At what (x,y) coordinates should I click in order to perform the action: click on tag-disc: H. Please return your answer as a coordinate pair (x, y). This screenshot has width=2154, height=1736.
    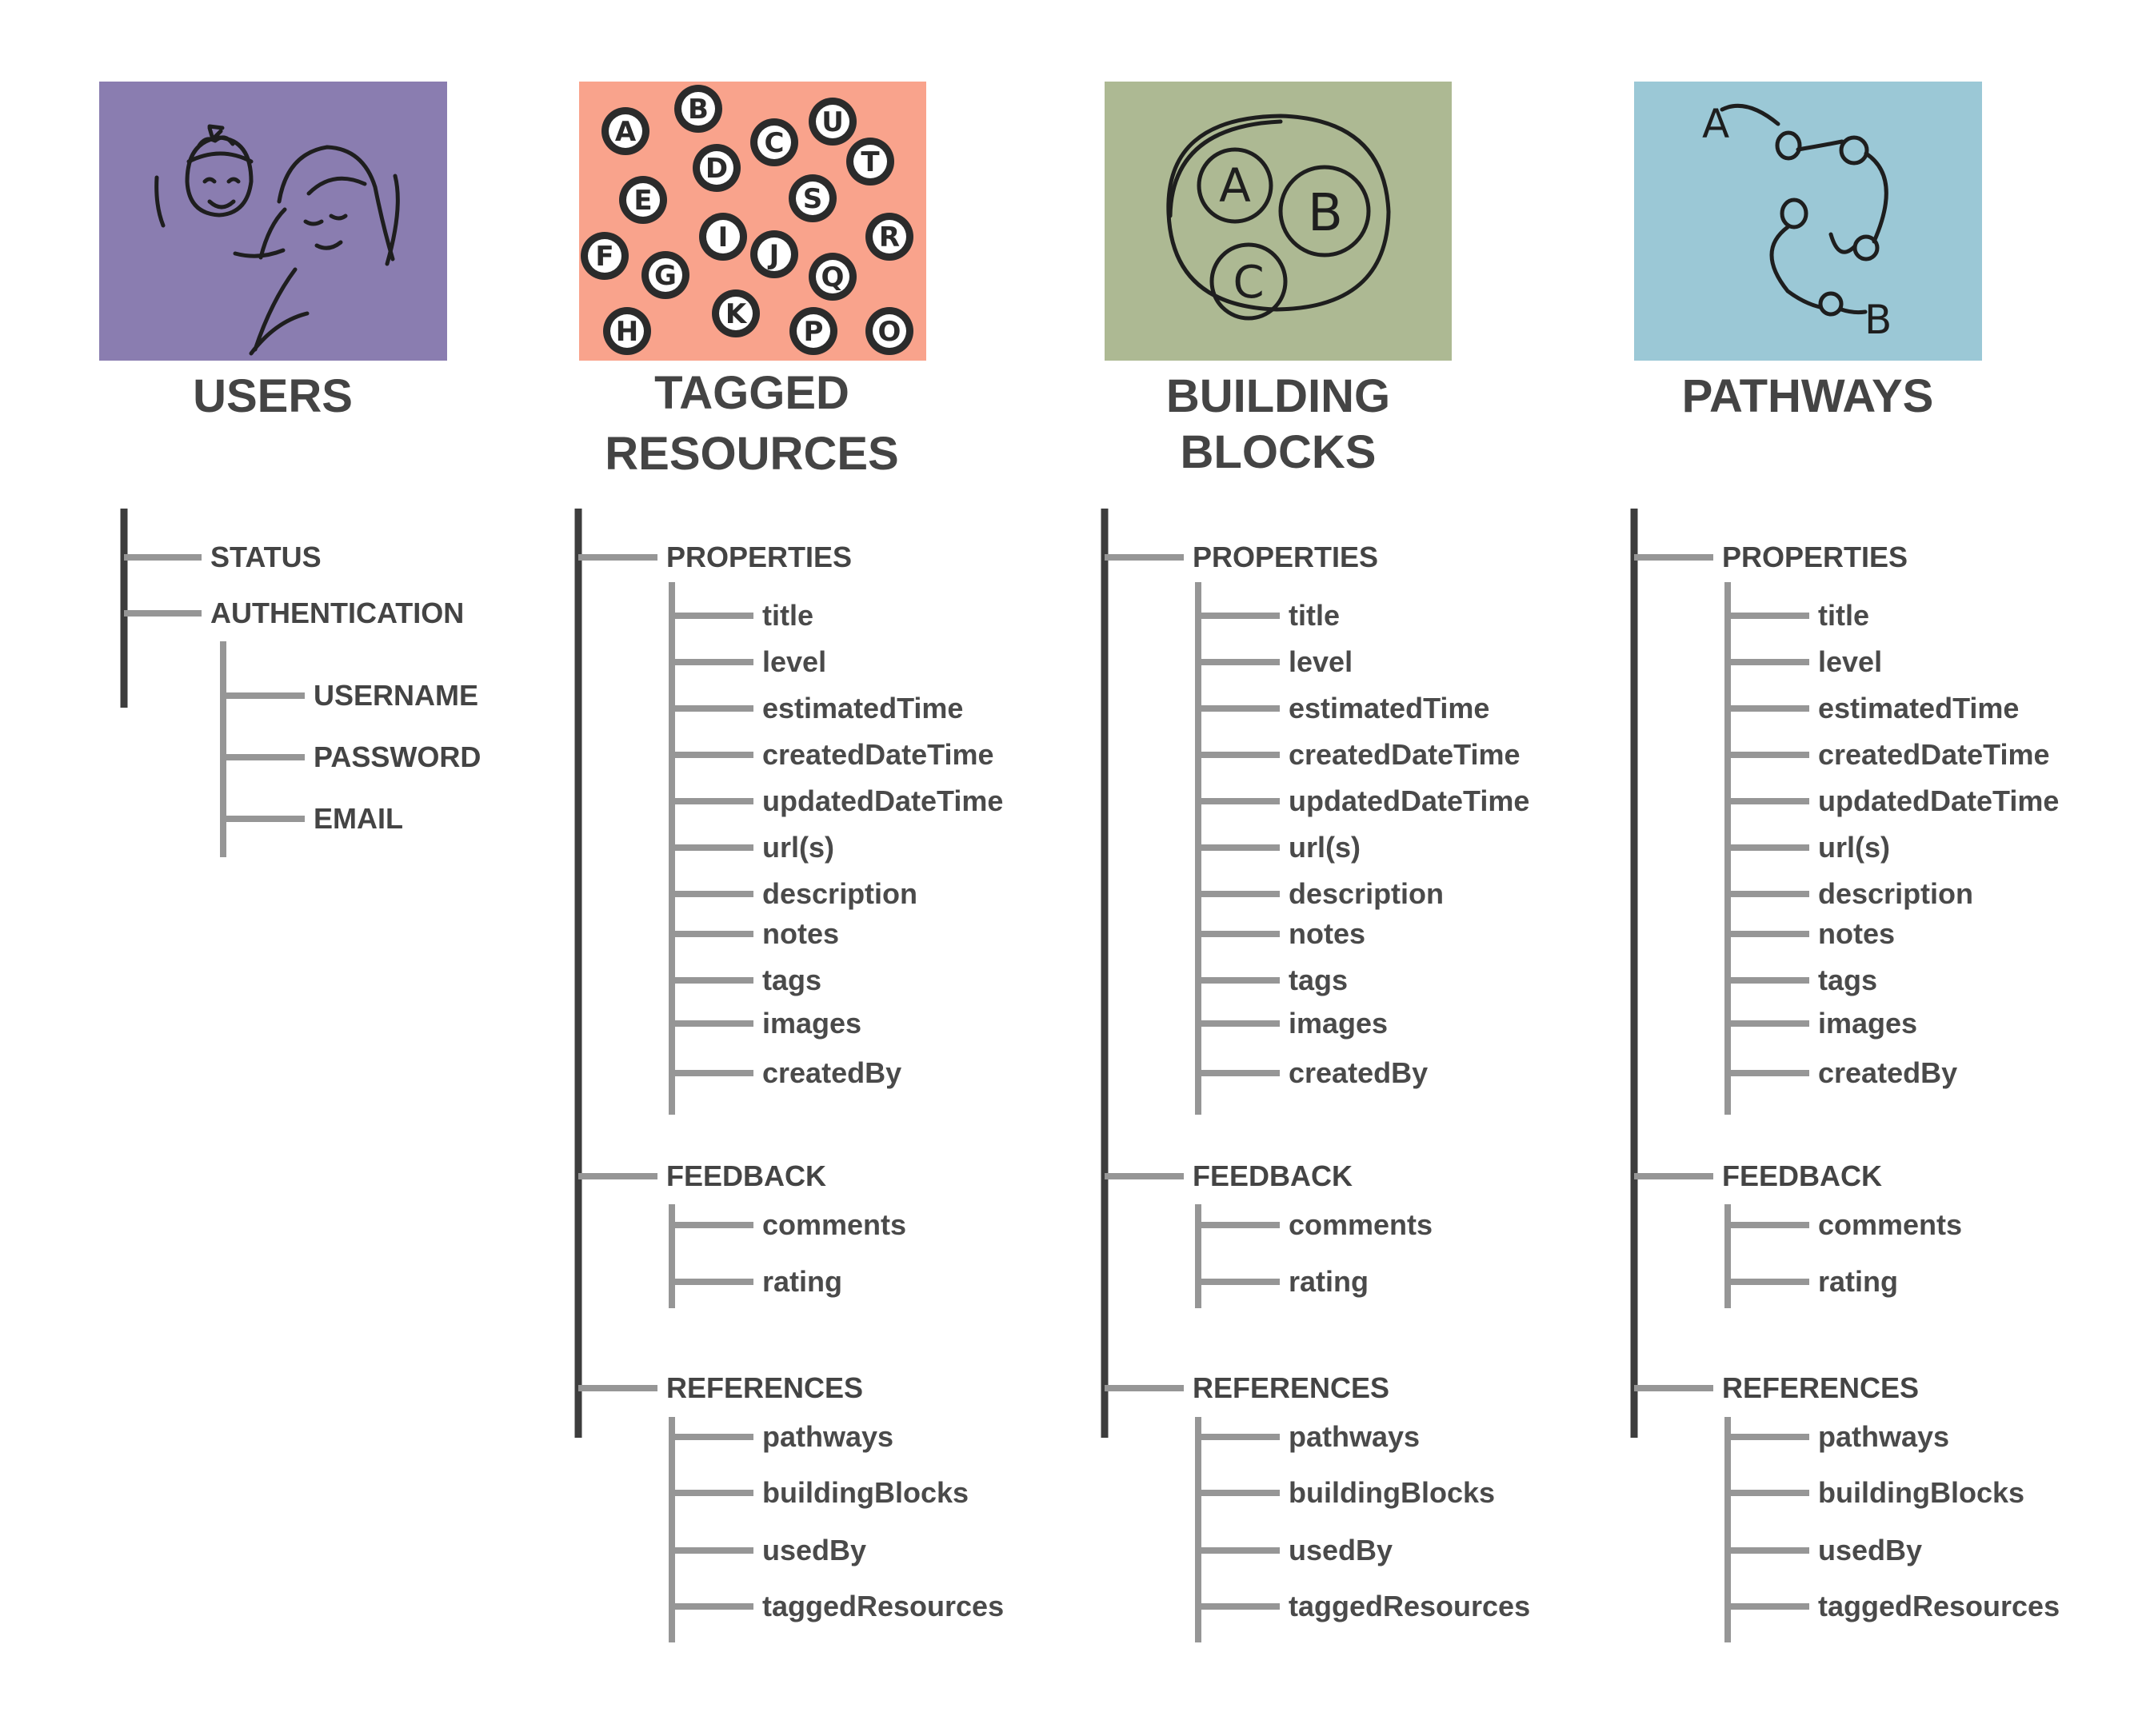
    Looking at the image, I should click on (627, 331).